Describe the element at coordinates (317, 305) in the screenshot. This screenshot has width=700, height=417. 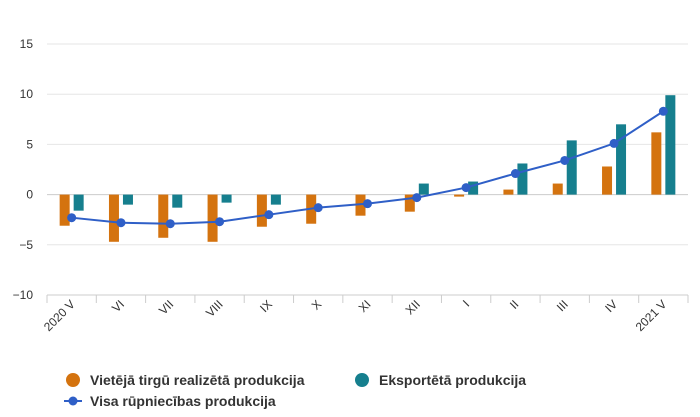
I see `x-tick-label: X` at that location.